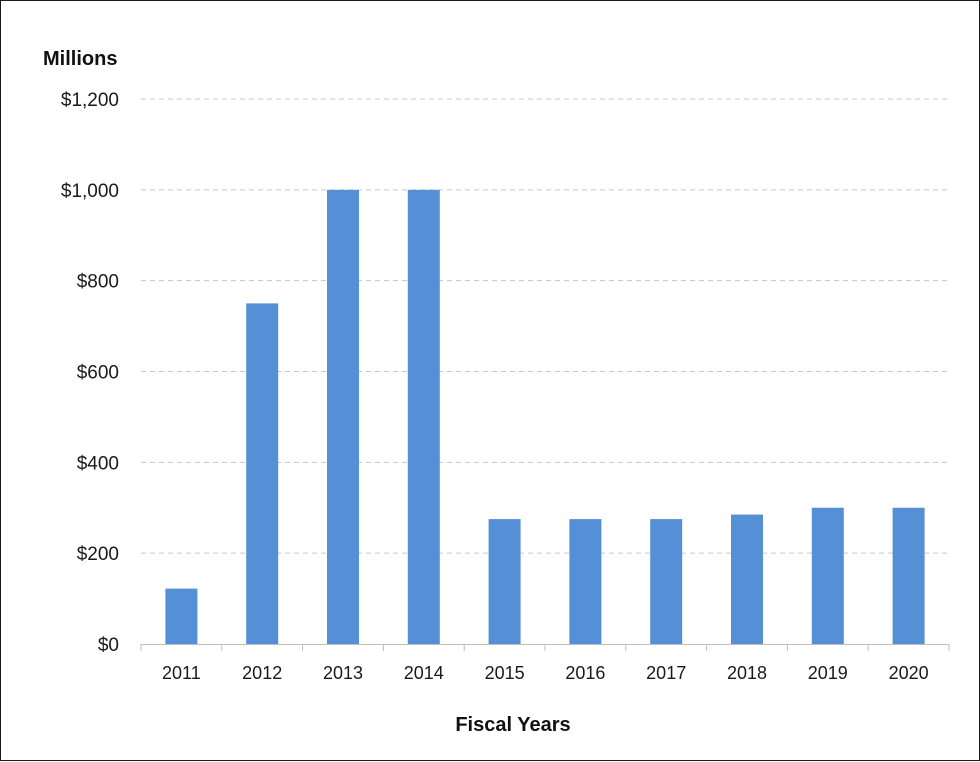 The width and height of the screenshot is (980, 762). I want to click on bar-2017, so click(666, 581).